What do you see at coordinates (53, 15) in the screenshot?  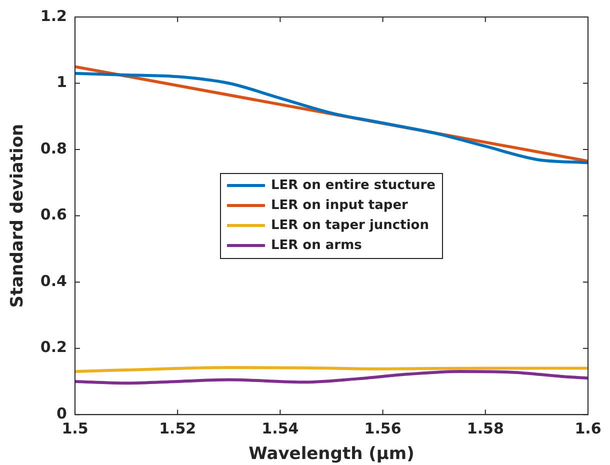 I see `y-tick-label: 1.2` at bounding box center [53, 15].